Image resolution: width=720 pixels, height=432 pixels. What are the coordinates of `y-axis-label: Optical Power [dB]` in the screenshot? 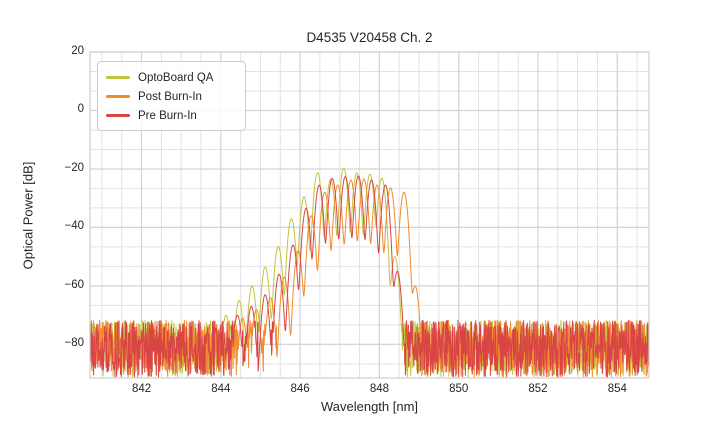 It's located at (28, 215).